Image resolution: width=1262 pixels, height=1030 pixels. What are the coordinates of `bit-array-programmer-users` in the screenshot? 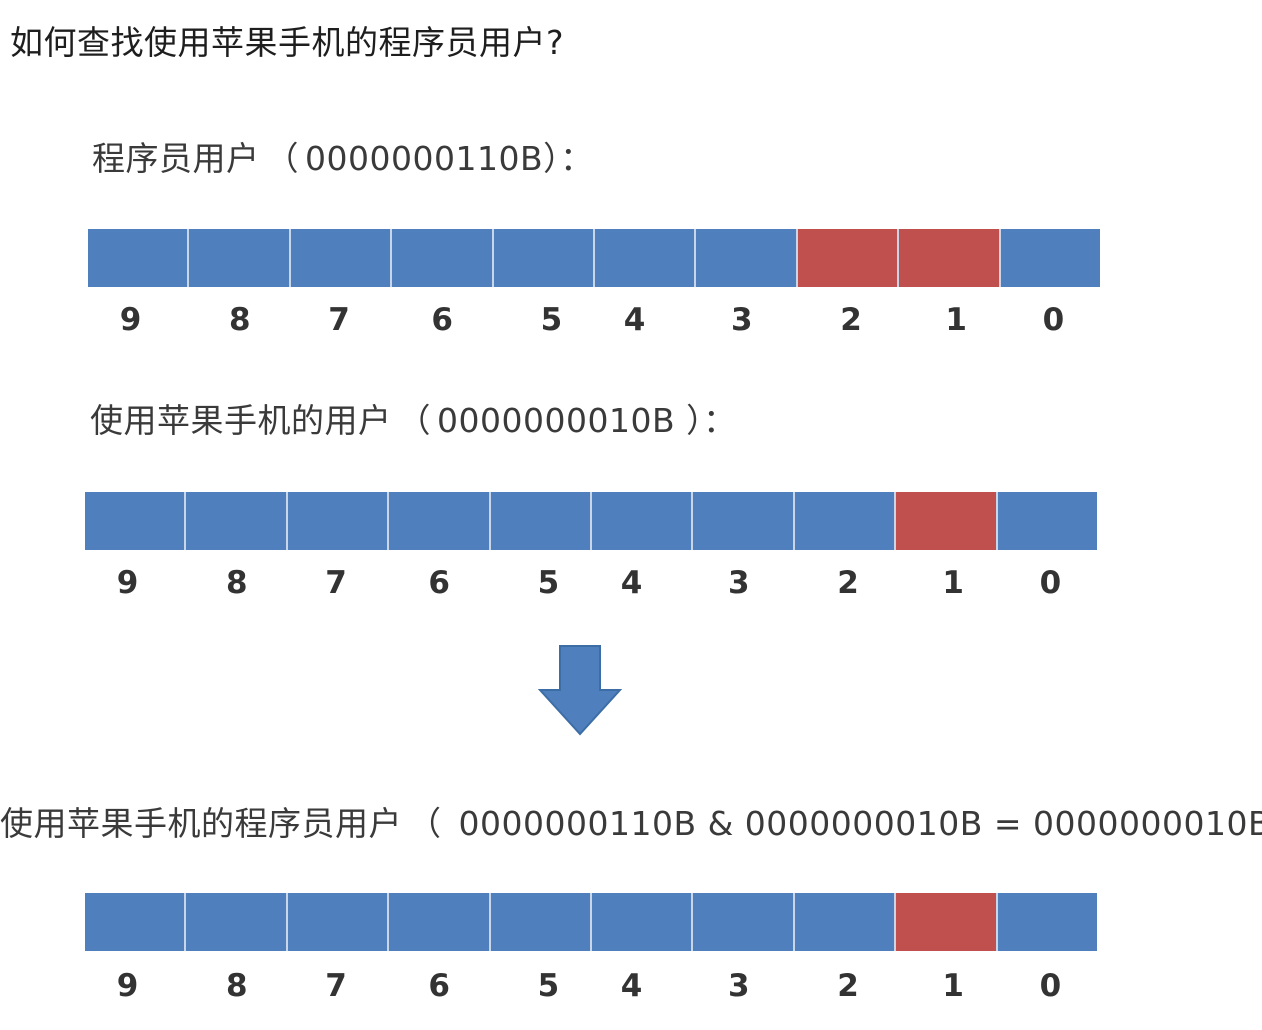 It's located at (594, 258).